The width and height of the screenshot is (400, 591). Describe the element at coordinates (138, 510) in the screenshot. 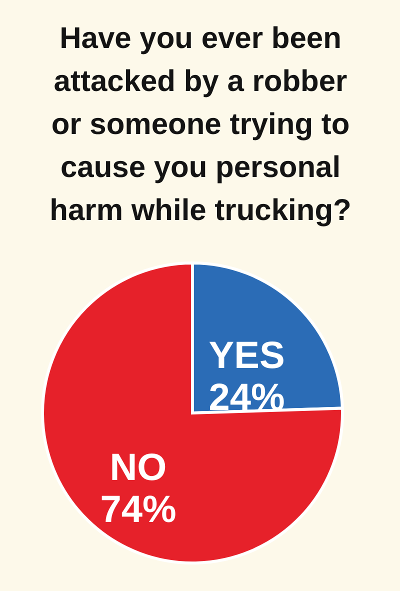

I see `data-label: 74%` at that location.